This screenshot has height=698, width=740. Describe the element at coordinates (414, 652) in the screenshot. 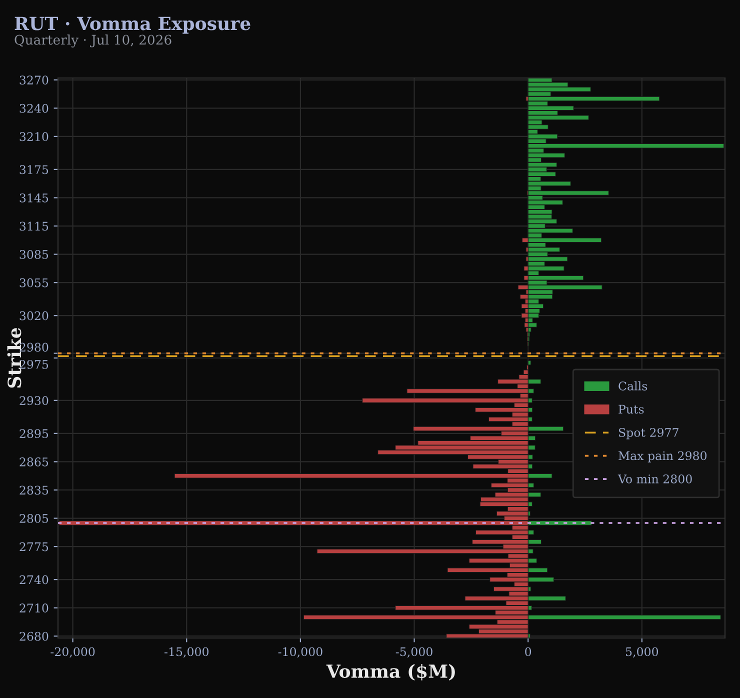

I see `x-tick-label: -5,000` at that location.